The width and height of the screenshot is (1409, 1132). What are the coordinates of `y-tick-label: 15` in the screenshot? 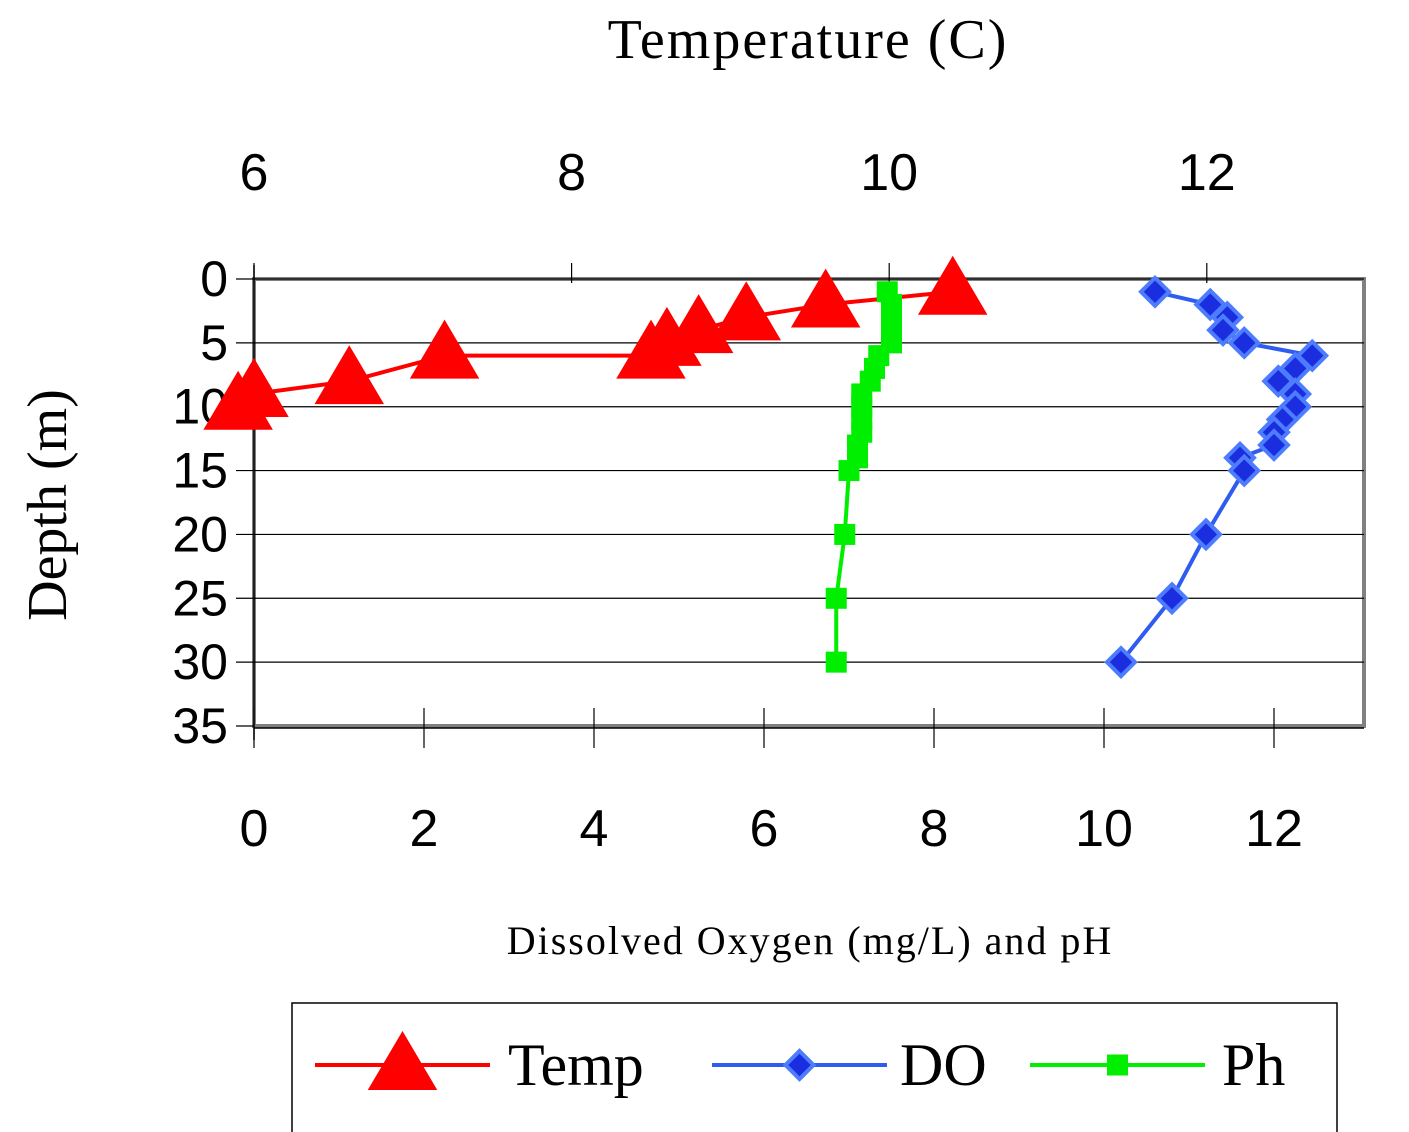 It's located at (200, 471).